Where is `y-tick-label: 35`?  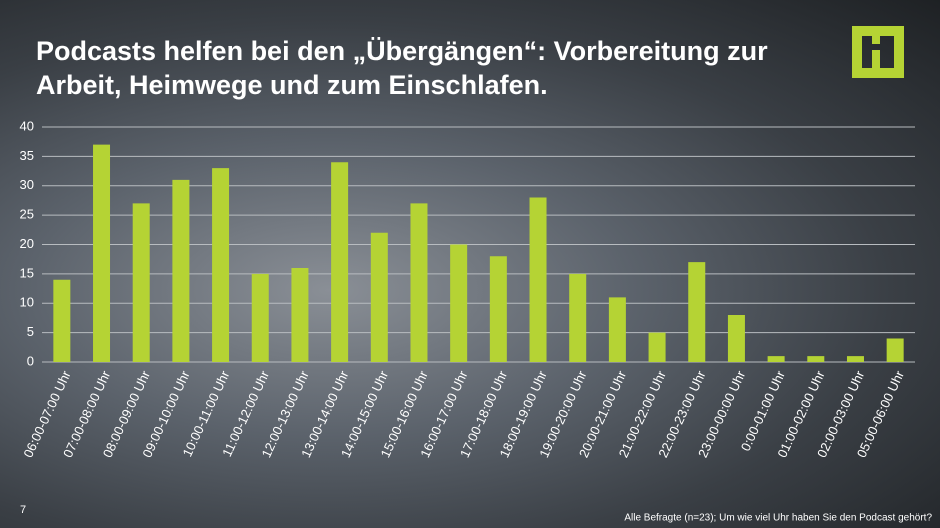
y-tick-label: 35 is located at coordinates (27, 155).